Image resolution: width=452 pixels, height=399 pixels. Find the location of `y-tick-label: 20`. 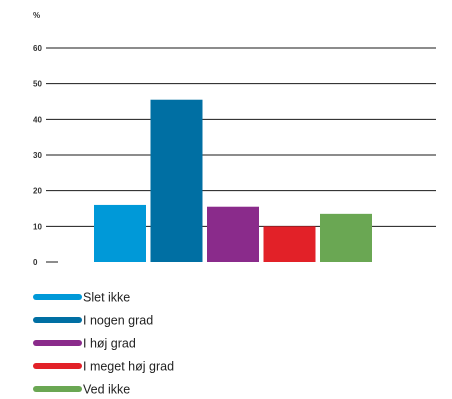

y-tick-label: 20 is located at coordinates (37, 191).